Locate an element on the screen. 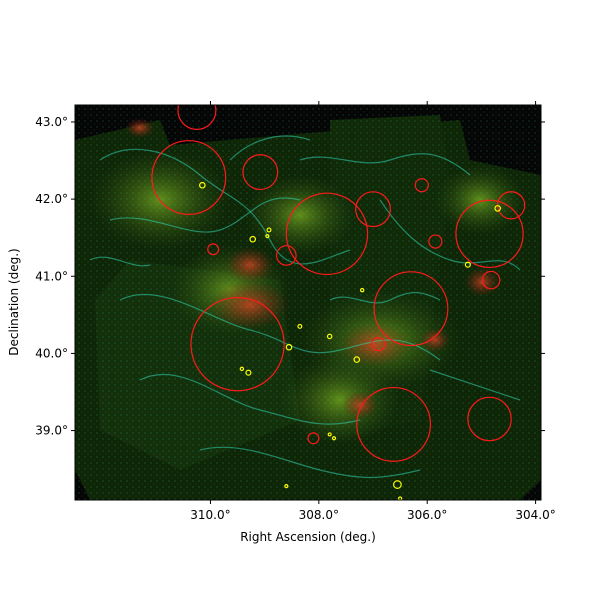  x-axis-title: Right Ascension (deg.) is located at coordinates (308, 537).